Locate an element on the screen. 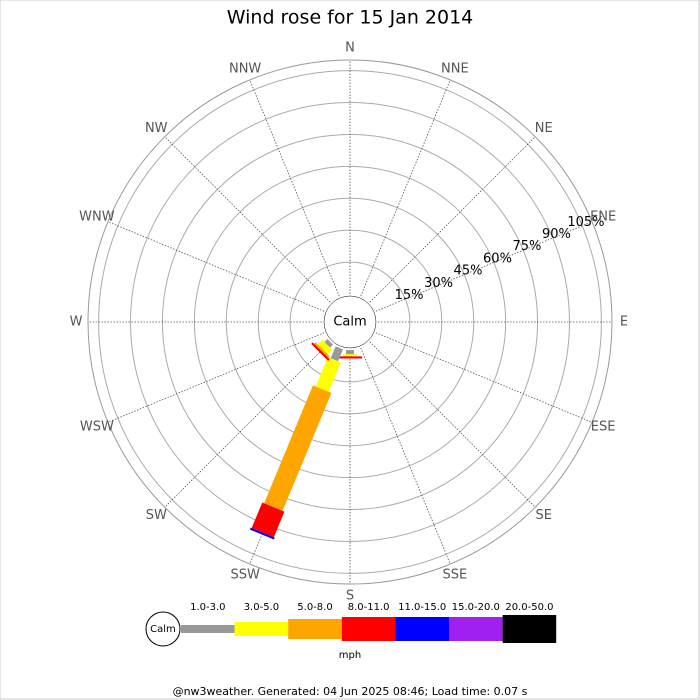 The height and width of the screenshot is (700, 700). r-tick-label: 45% is located at coordinates (468, 271).